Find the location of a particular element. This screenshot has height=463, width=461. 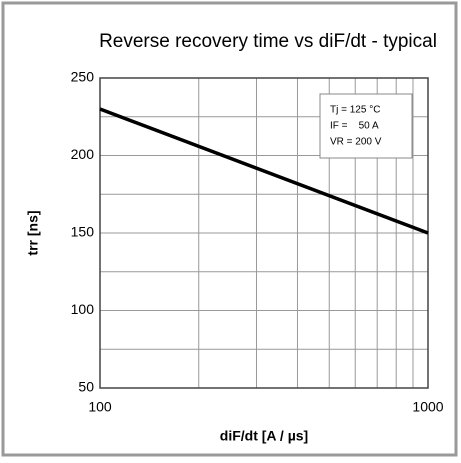

y-tick-label: 200 is located at coordinates (83, 154).